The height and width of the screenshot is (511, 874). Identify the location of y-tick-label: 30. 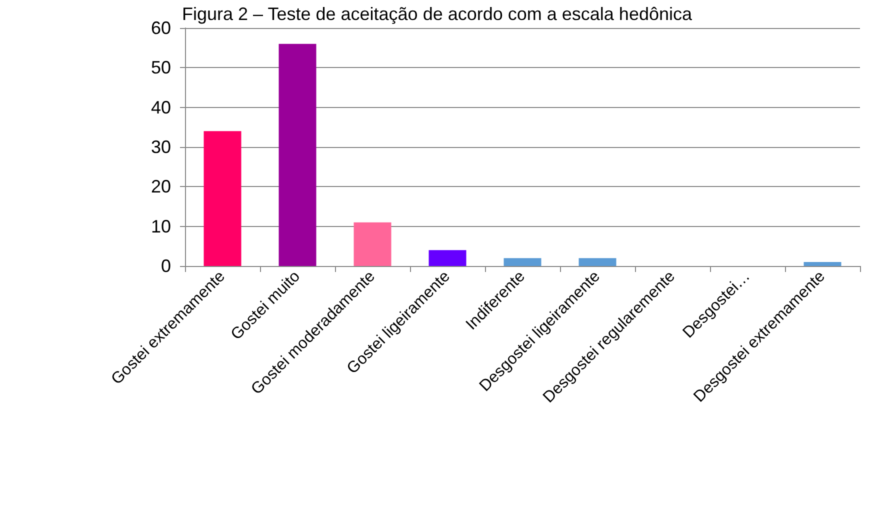
(160, 147).